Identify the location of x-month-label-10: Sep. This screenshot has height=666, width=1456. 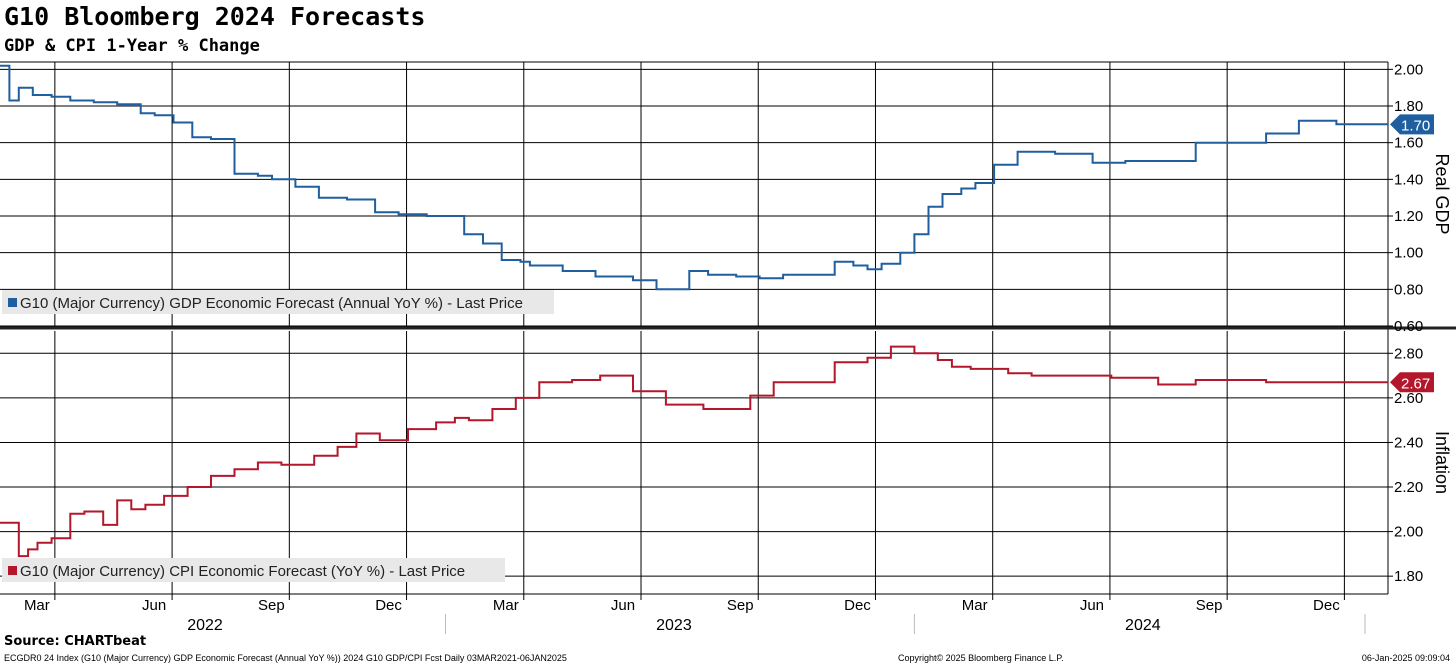
(1209, 605).